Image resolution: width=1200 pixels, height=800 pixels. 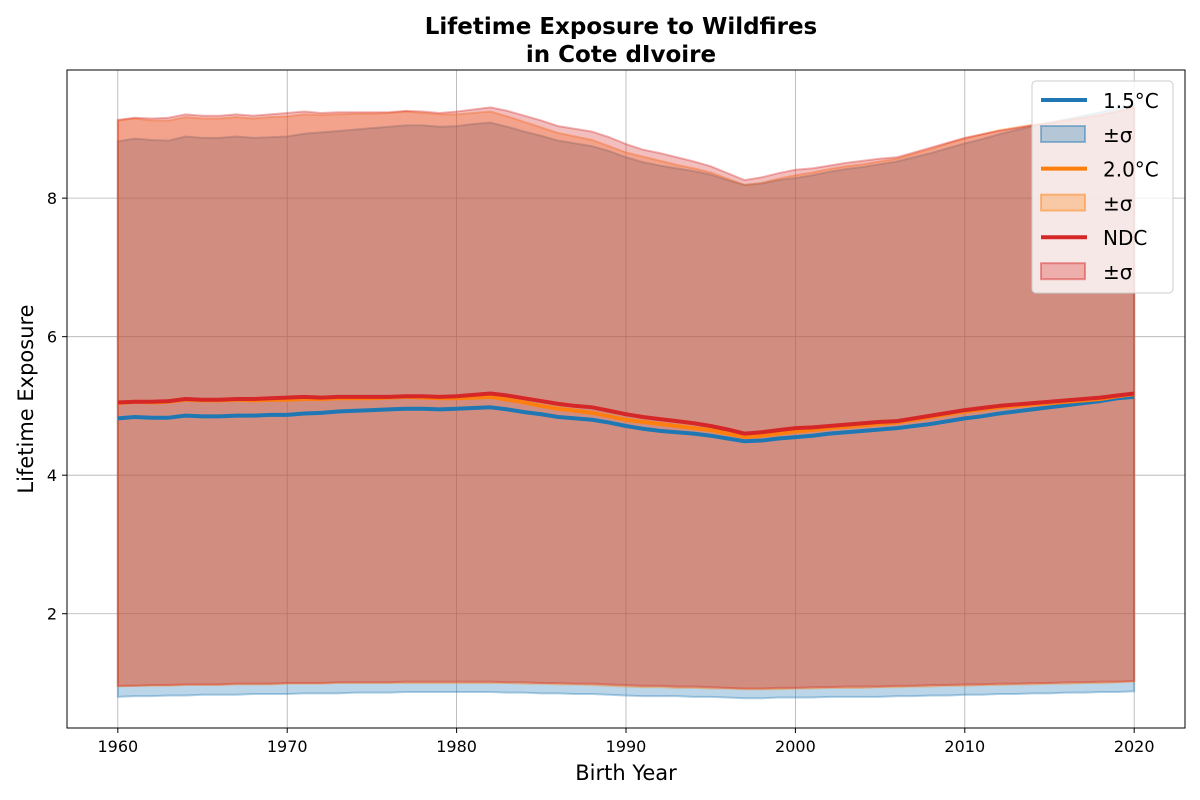 What do you see at coordinates (1131, 101) in the screenshot?
I see `legend-label: 1.5°C` at bounding box center [1131, 101].